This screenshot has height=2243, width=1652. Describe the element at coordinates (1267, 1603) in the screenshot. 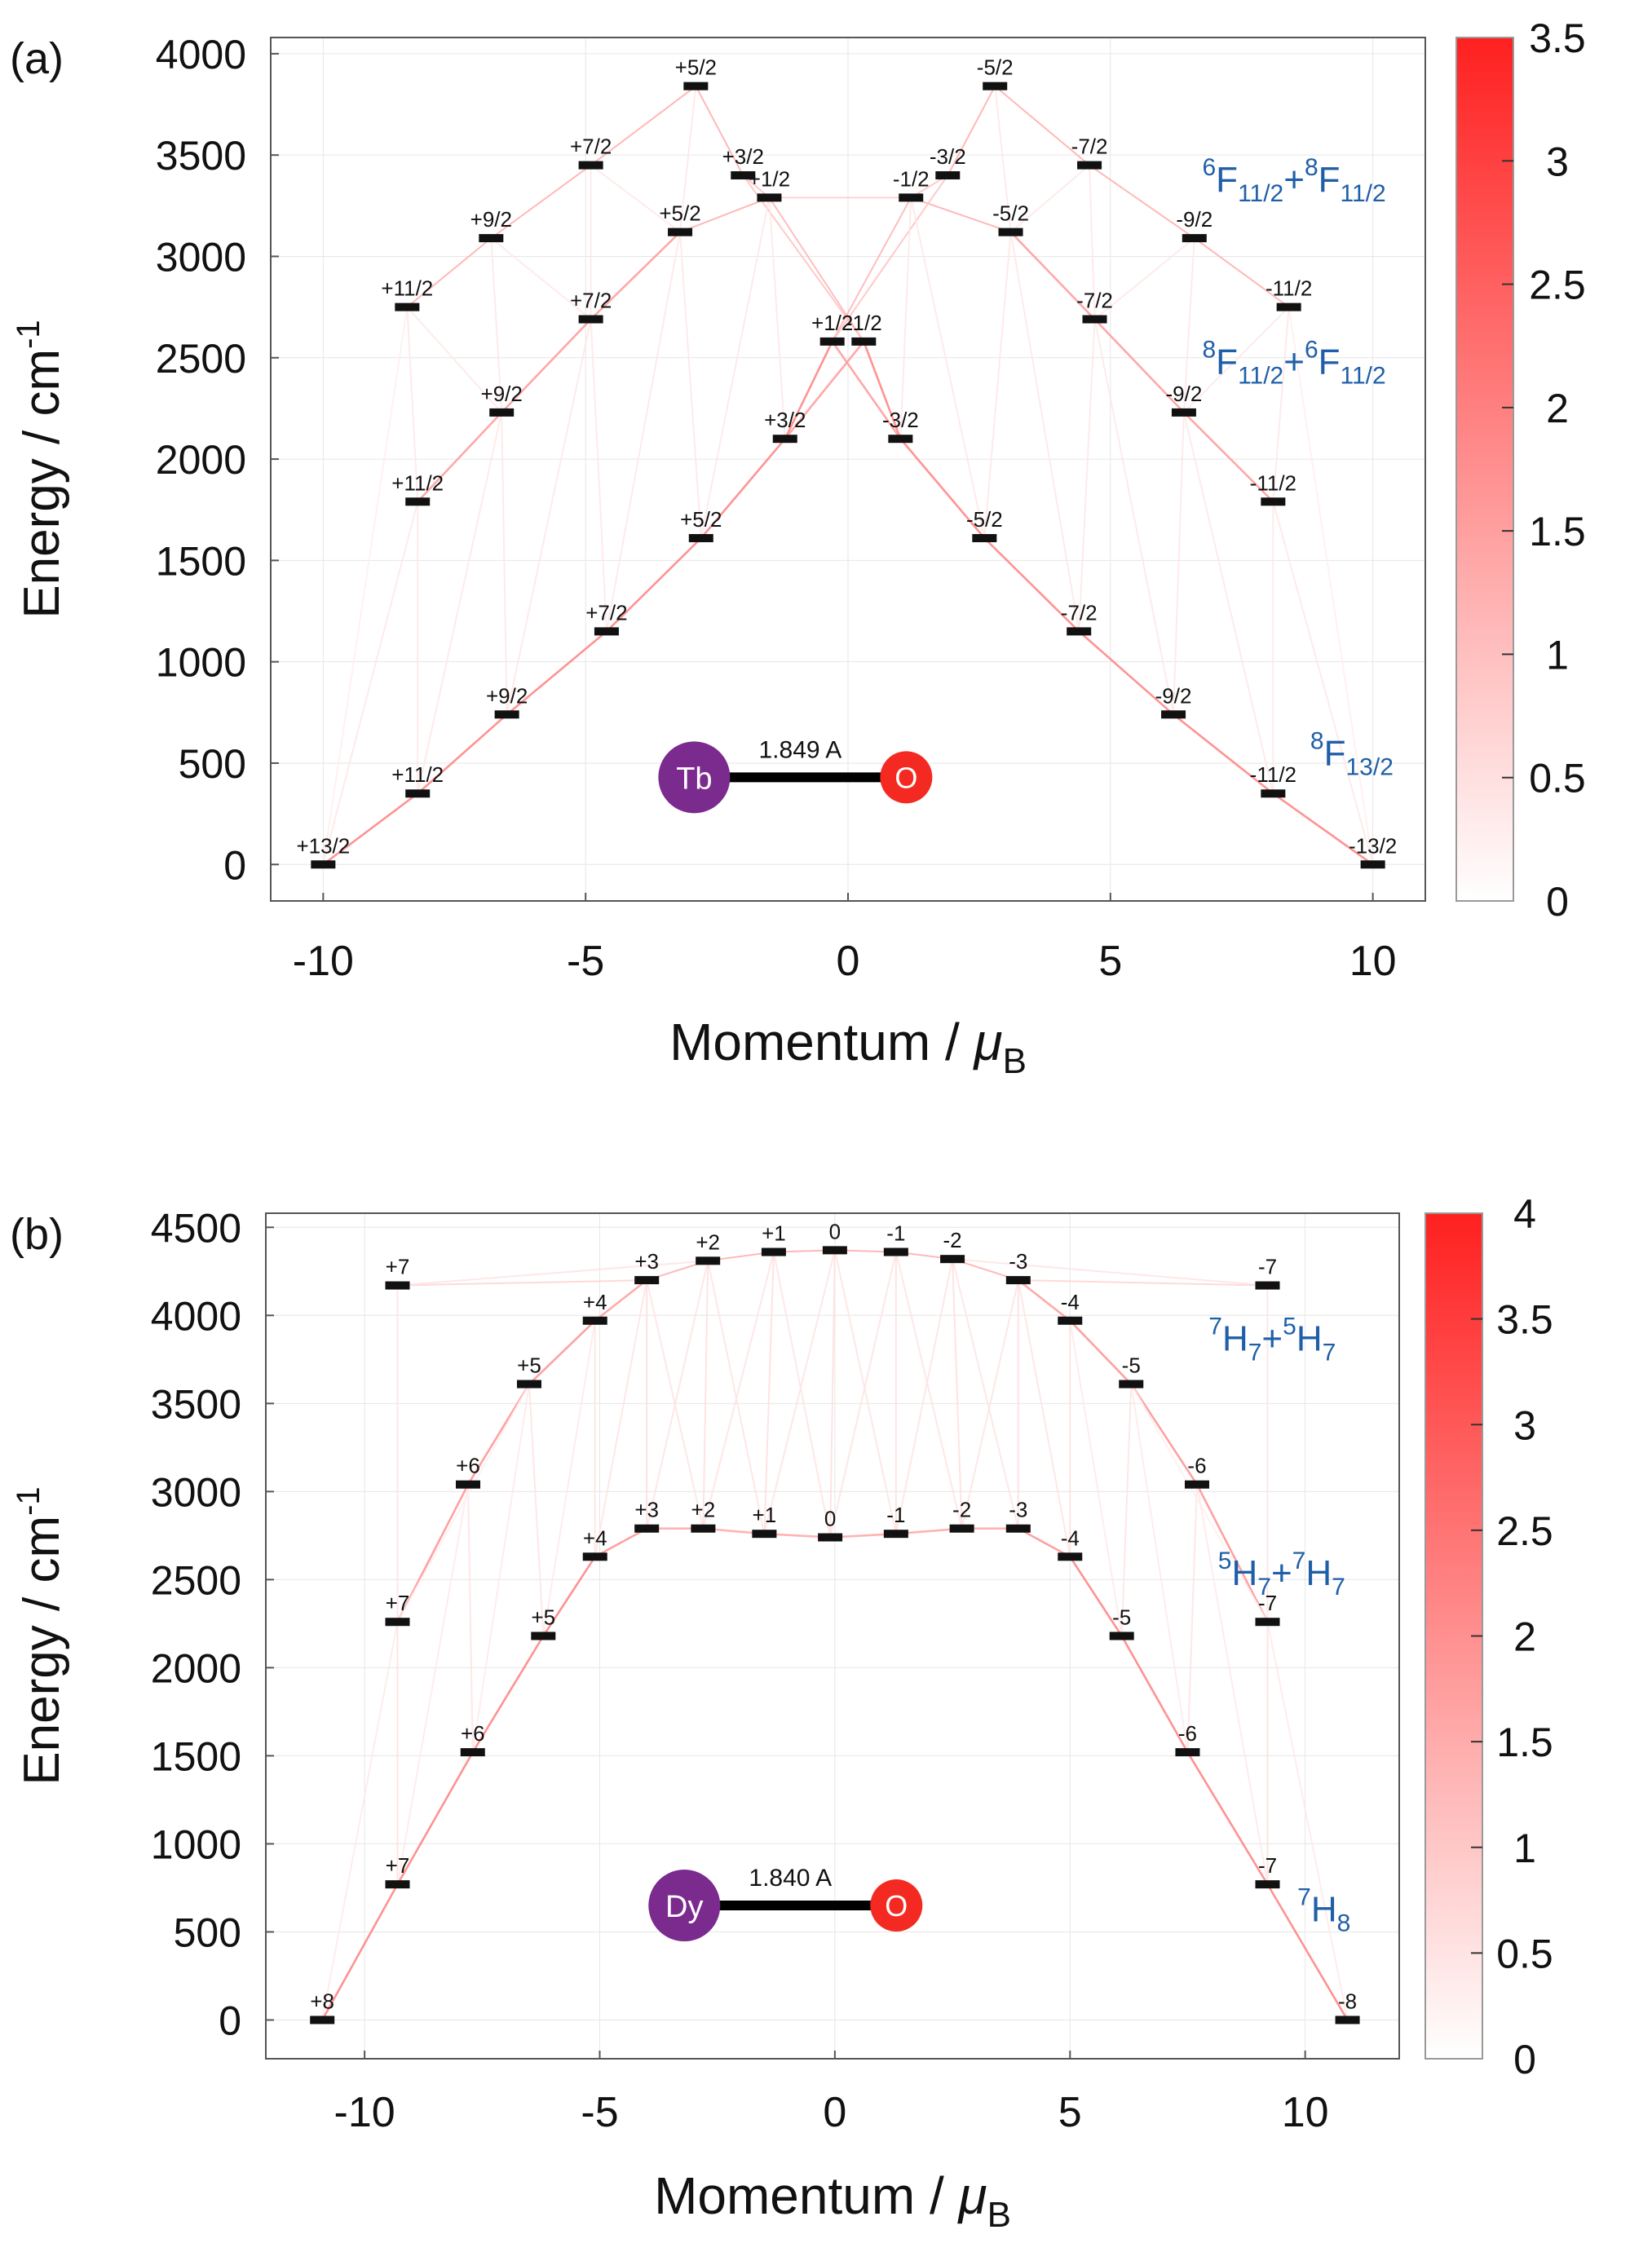

I see `energy-level-label: -7` at that location.